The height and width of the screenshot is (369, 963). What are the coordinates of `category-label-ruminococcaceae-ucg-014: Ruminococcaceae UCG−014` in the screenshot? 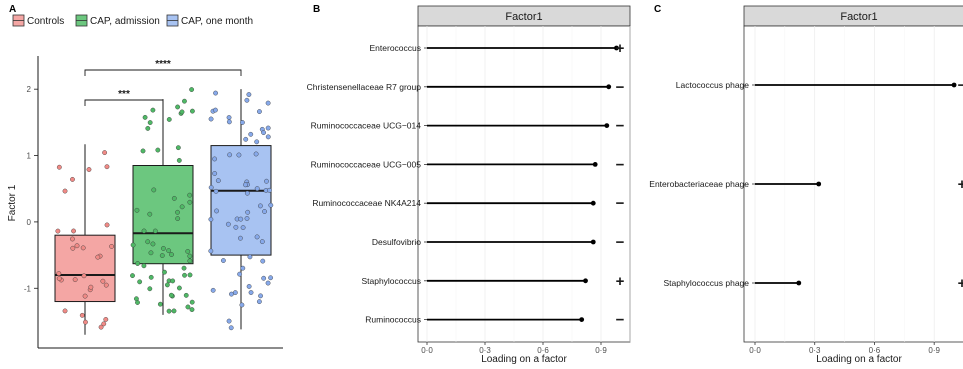 It's located at (366, 126).